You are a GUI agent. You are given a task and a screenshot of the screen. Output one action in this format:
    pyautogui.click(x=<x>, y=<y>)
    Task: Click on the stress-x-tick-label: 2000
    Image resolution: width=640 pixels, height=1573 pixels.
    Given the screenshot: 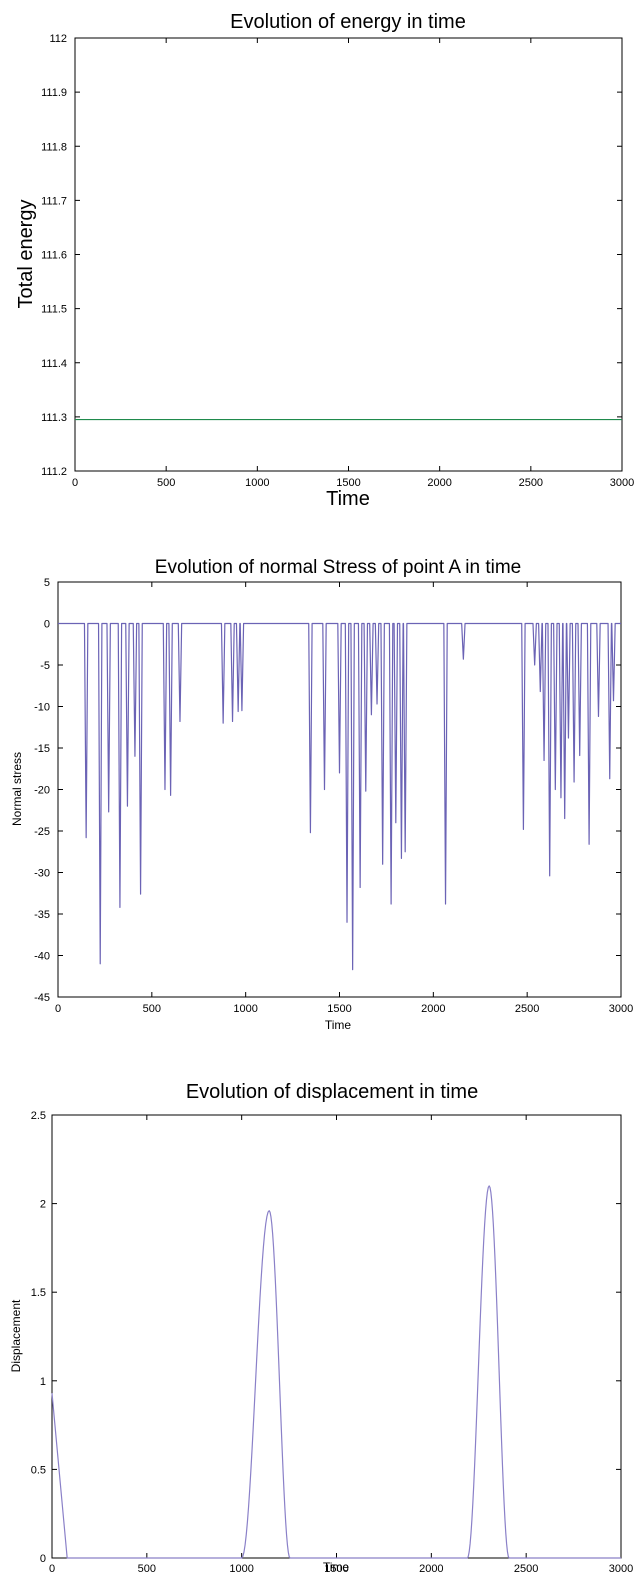 What is the action you would take?
    pyautogui.click(x=433, y=1009)
    